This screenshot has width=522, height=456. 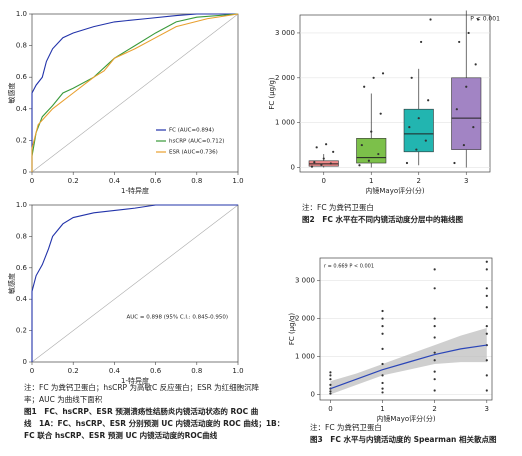 What do you see at coordinates (63, 399) in the screenshot?
I see `figure-note: 率；AUC 为曲线下面积` at bounding box center [63, 399].